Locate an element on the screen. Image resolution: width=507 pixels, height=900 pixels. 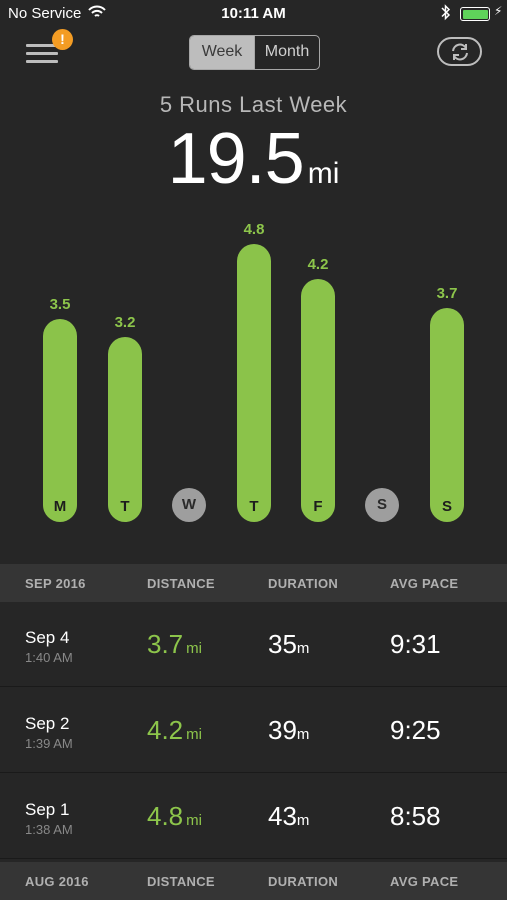
run-duration: 35m is located at coordinates (289, 644).